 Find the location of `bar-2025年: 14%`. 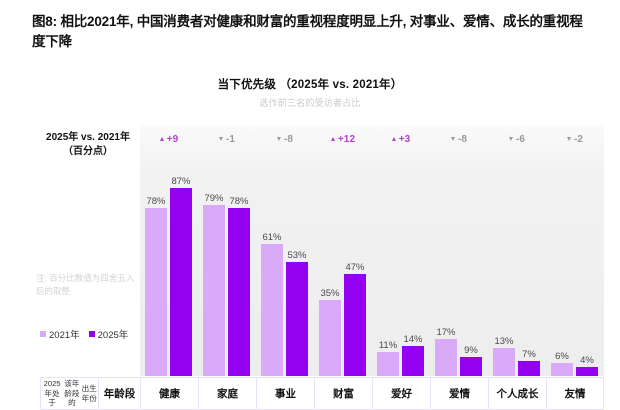

bar-2025年: 14% is located at coordinates (413, 355).